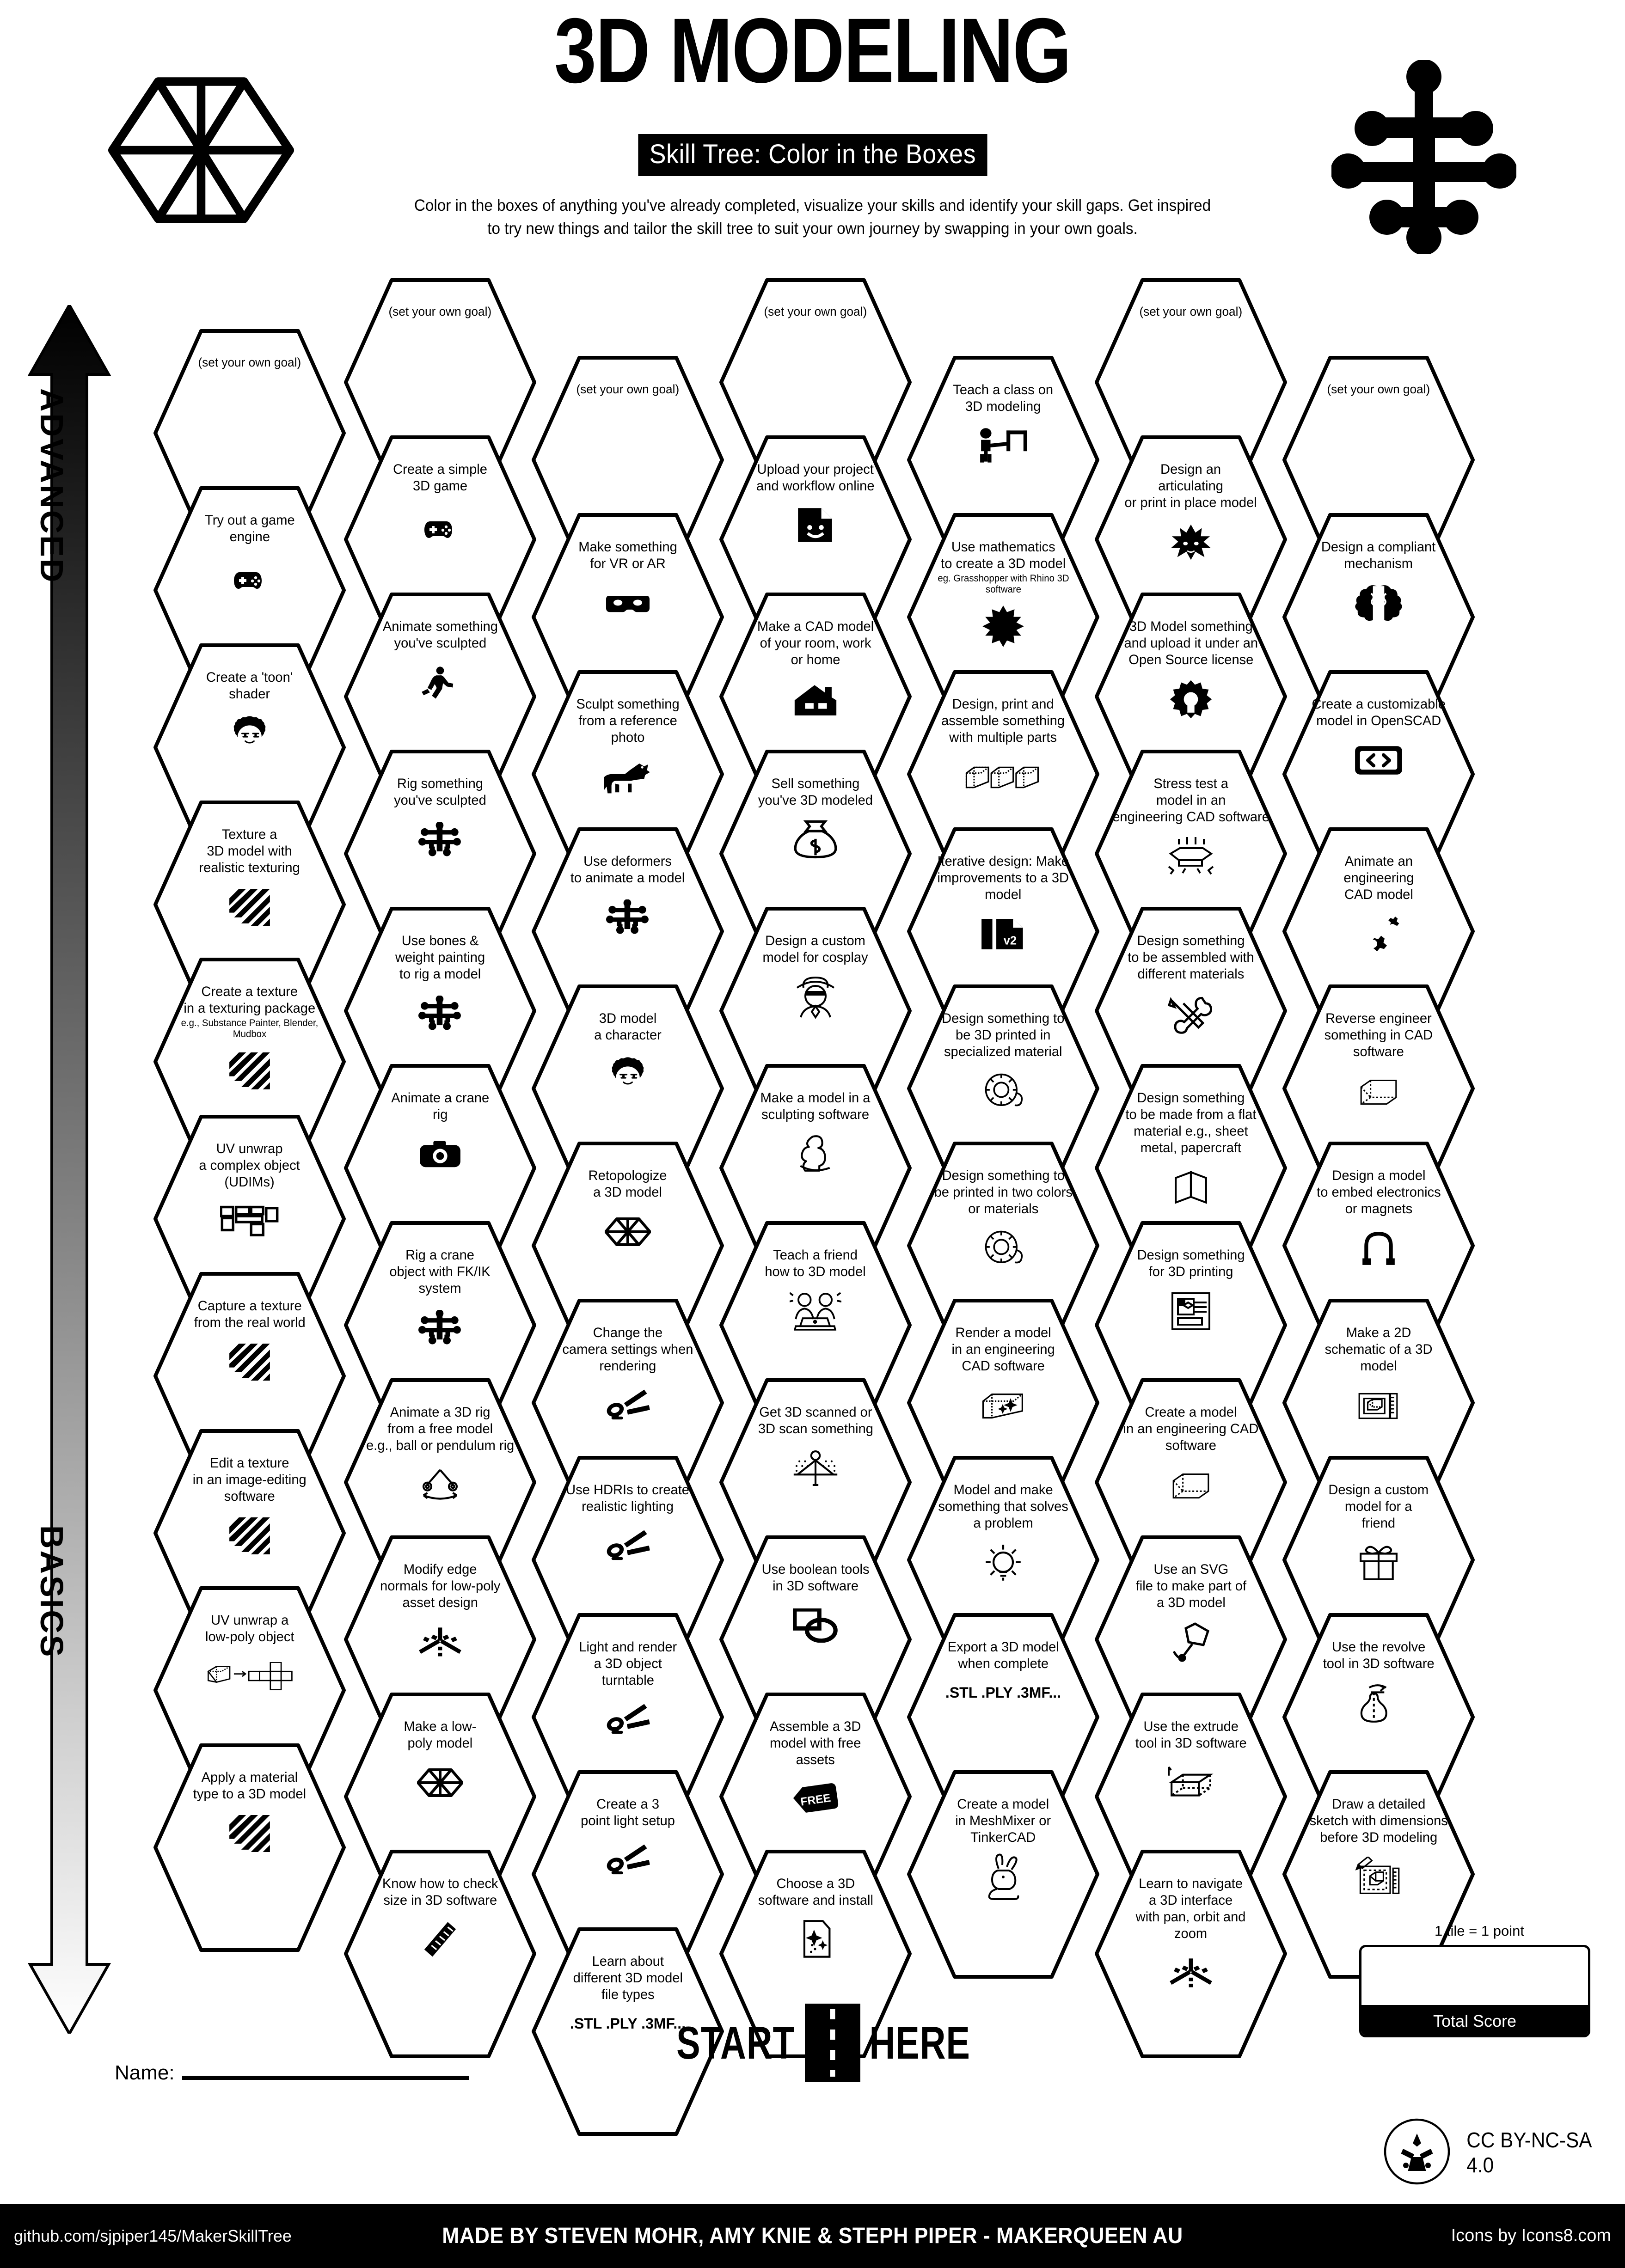  Describe the element at coordinates (250, 1786) in the screenshot. I see `skill-tile-label: Apply a material type to a 3D model` at that location.